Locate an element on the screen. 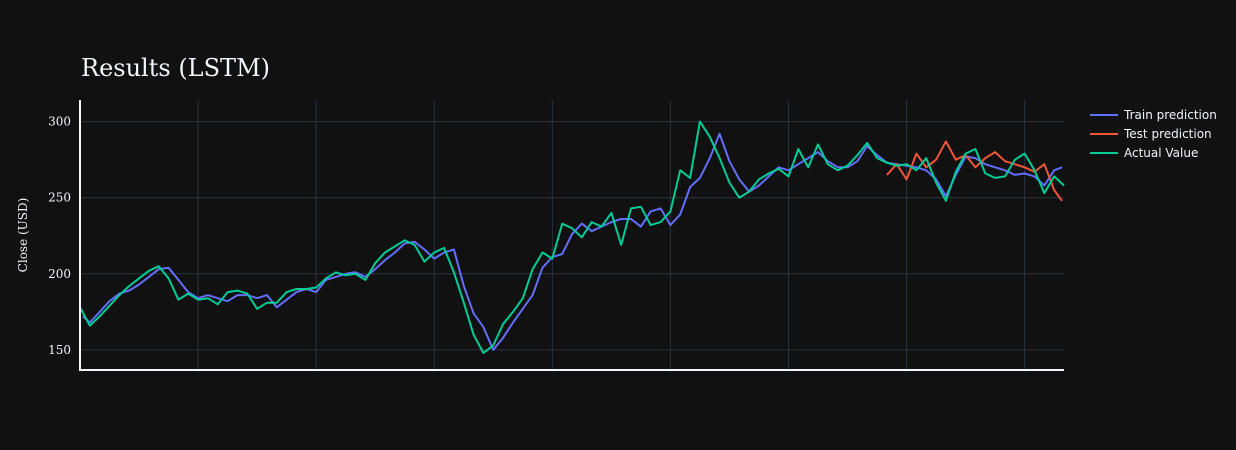 The width and height of the screenshot is (1236, 450). legend-item-test-prediction: Test prediction is located at coordinates (1151, 134).